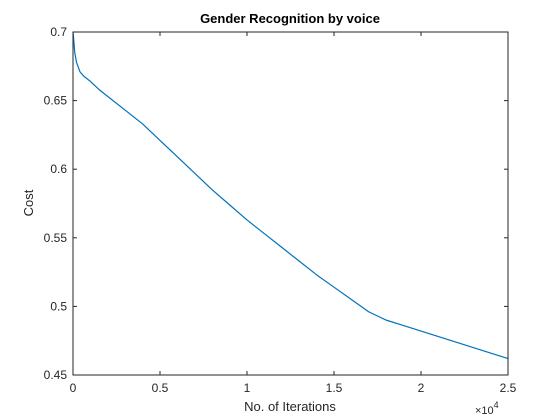  Describe the element at coordinates (73, 388) in the screenshot. I see `x-tick-label: 0` at that location.